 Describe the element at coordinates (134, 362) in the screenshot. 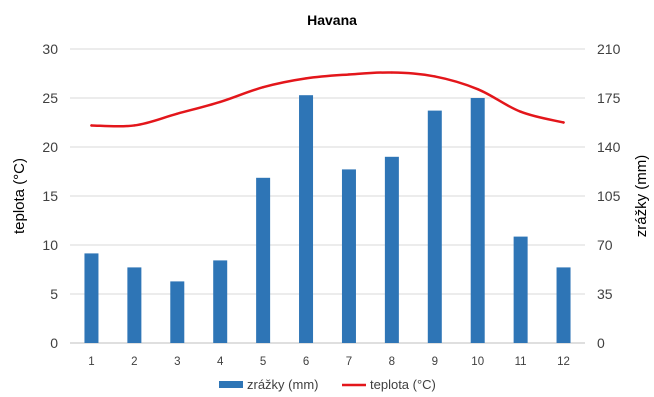

I see `x-tick-label: 2` at that location.